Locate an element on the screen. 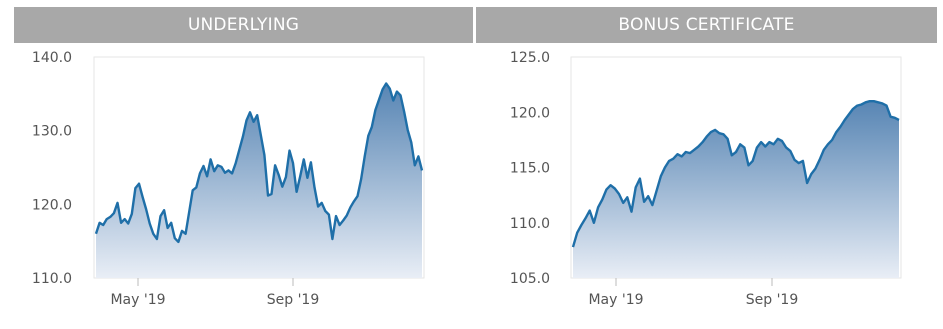  bonus-y-tick-label: 120.0 is located at coordinates (530, 113).